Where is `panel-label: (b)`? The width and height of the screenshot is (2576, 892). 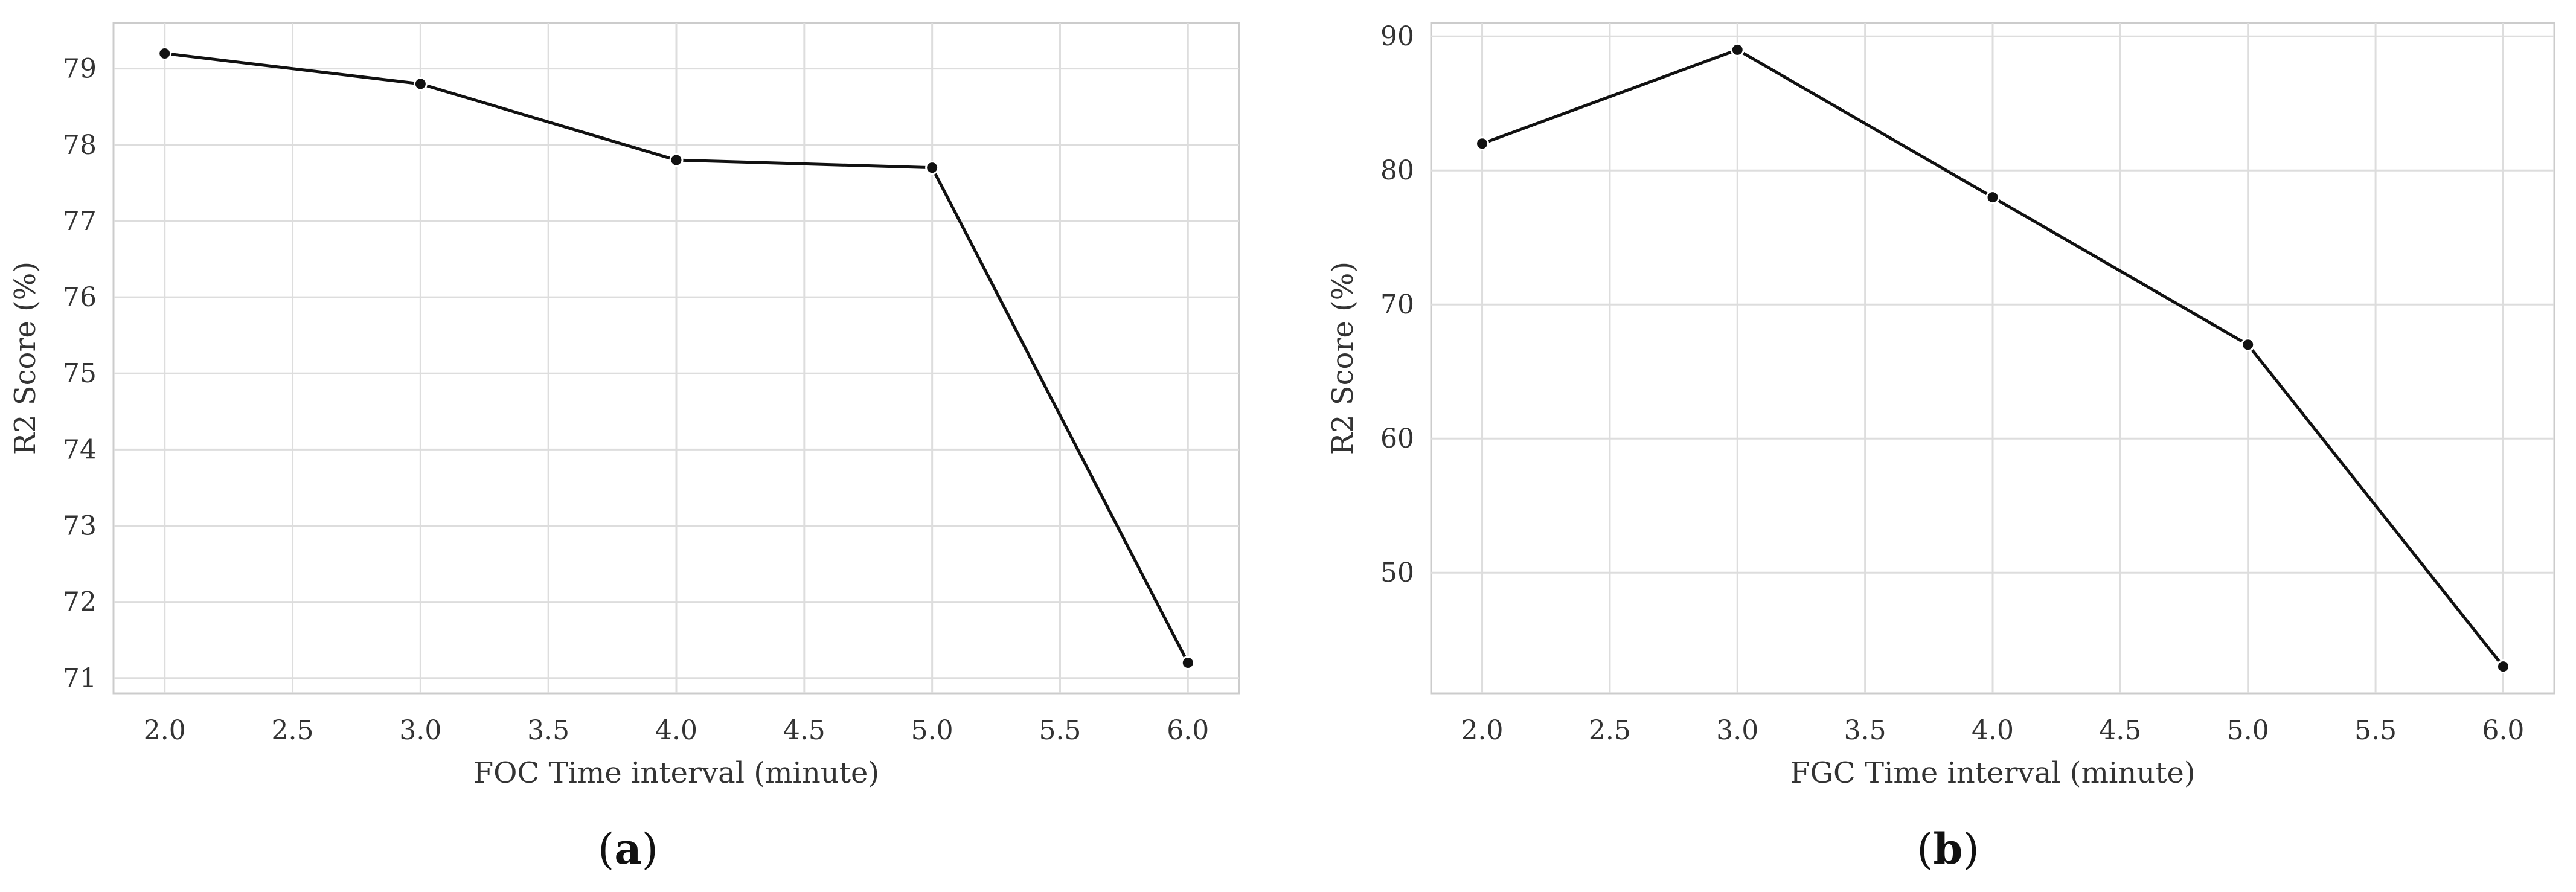 panel-label: (b) is located at coordinates (1948, 849).